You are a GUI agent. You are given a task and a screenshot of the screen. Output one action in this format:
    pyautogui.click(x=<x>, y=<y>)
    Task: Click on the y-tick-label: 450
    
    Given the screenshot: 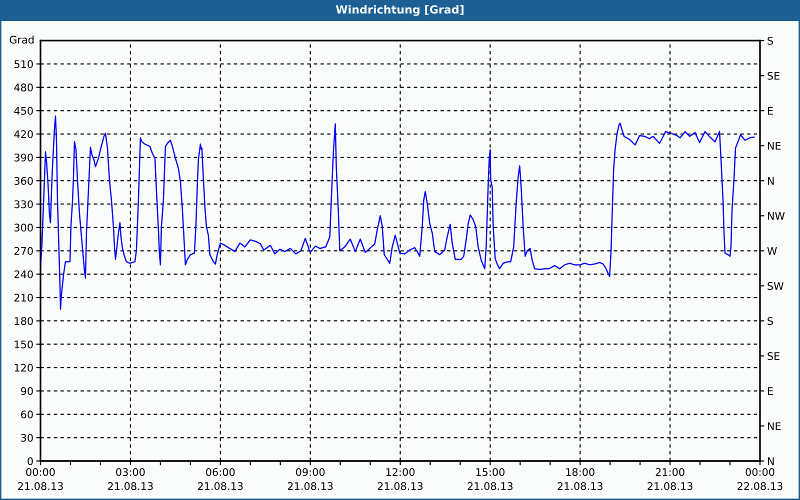 What is the action you would take?
    pyautogui.click(x=23, y=110)
    